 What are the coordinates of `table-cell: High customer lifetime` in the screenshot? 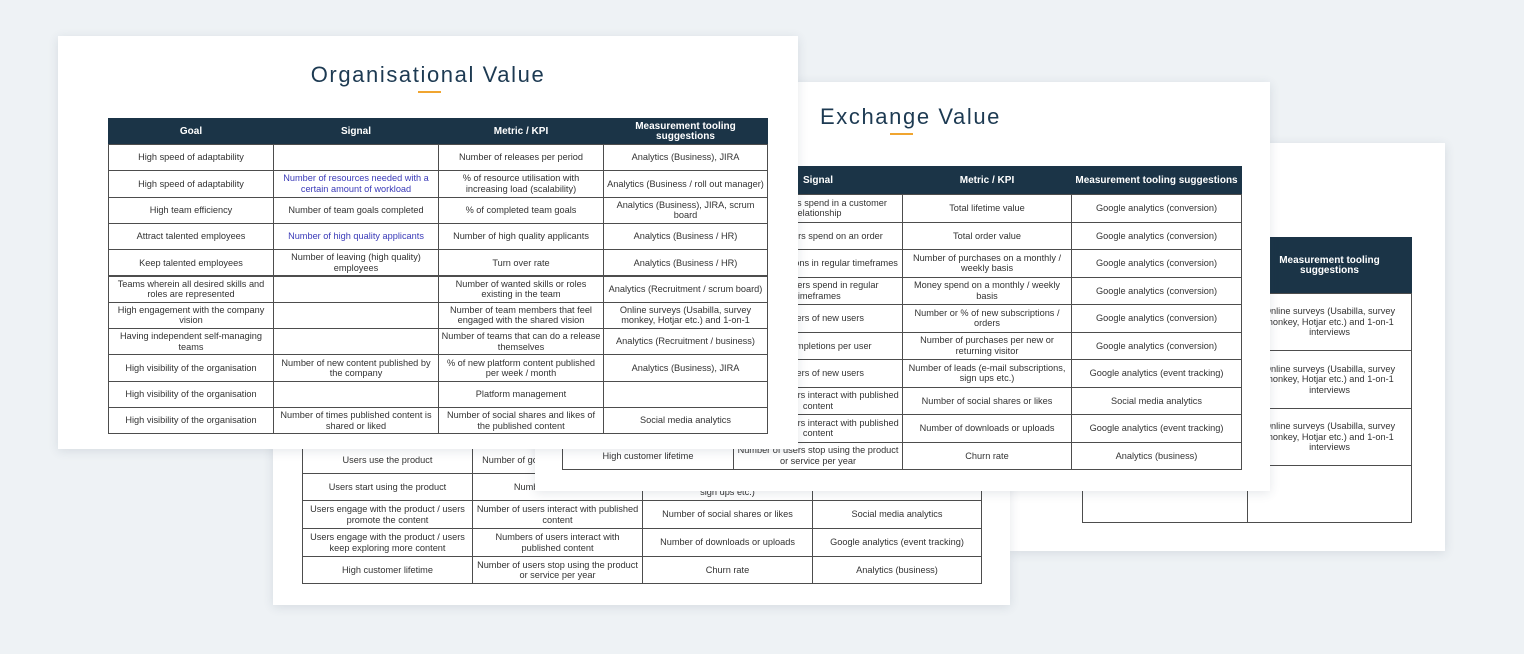 It's located at (387, 570).